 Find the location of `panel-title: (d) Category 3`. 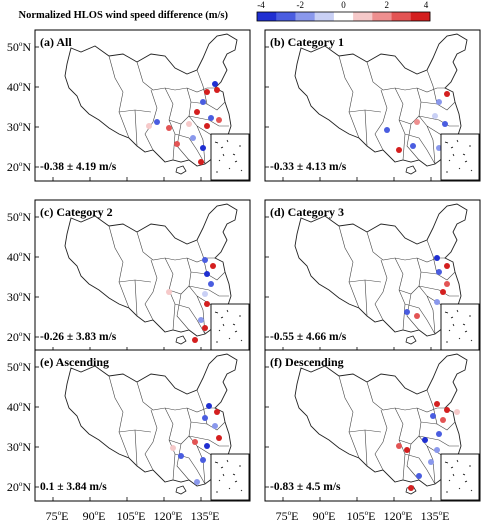

panel-title: (d) Category 3 is located at coordinates (307, 212).